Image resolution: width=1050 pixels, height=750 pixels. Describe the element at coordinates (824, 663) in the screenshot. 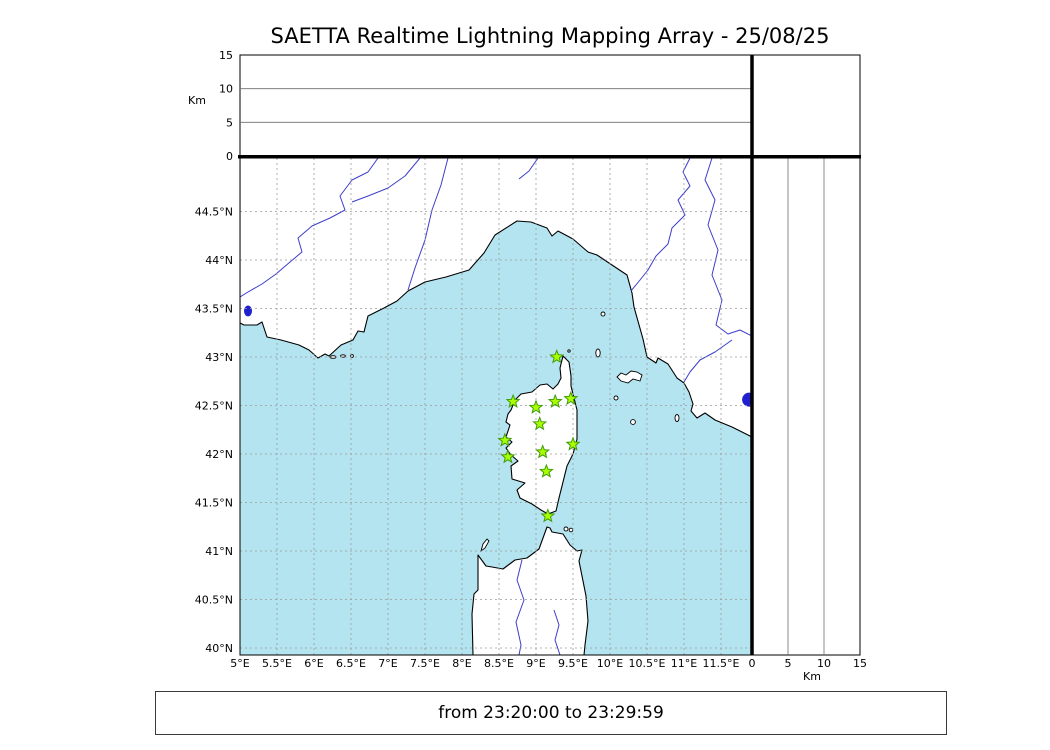

I see `right-km-tick-label: 10` at that location.